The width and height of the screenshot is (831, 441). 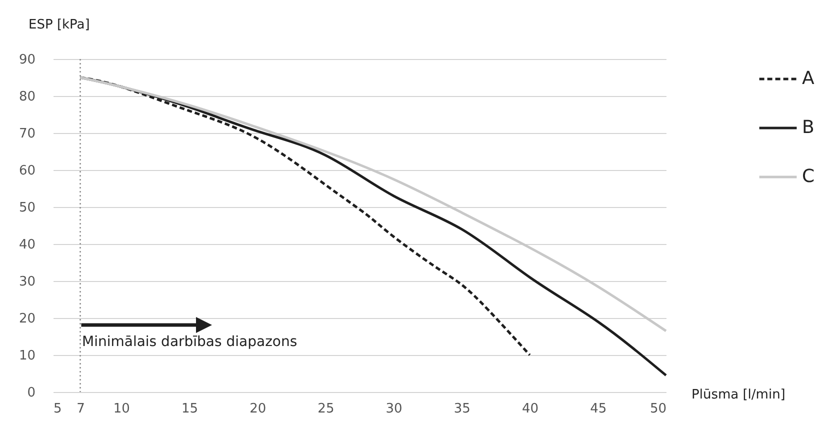 I want to click on y-axis-title: ESP [kPa], so click(x=59, y=25).